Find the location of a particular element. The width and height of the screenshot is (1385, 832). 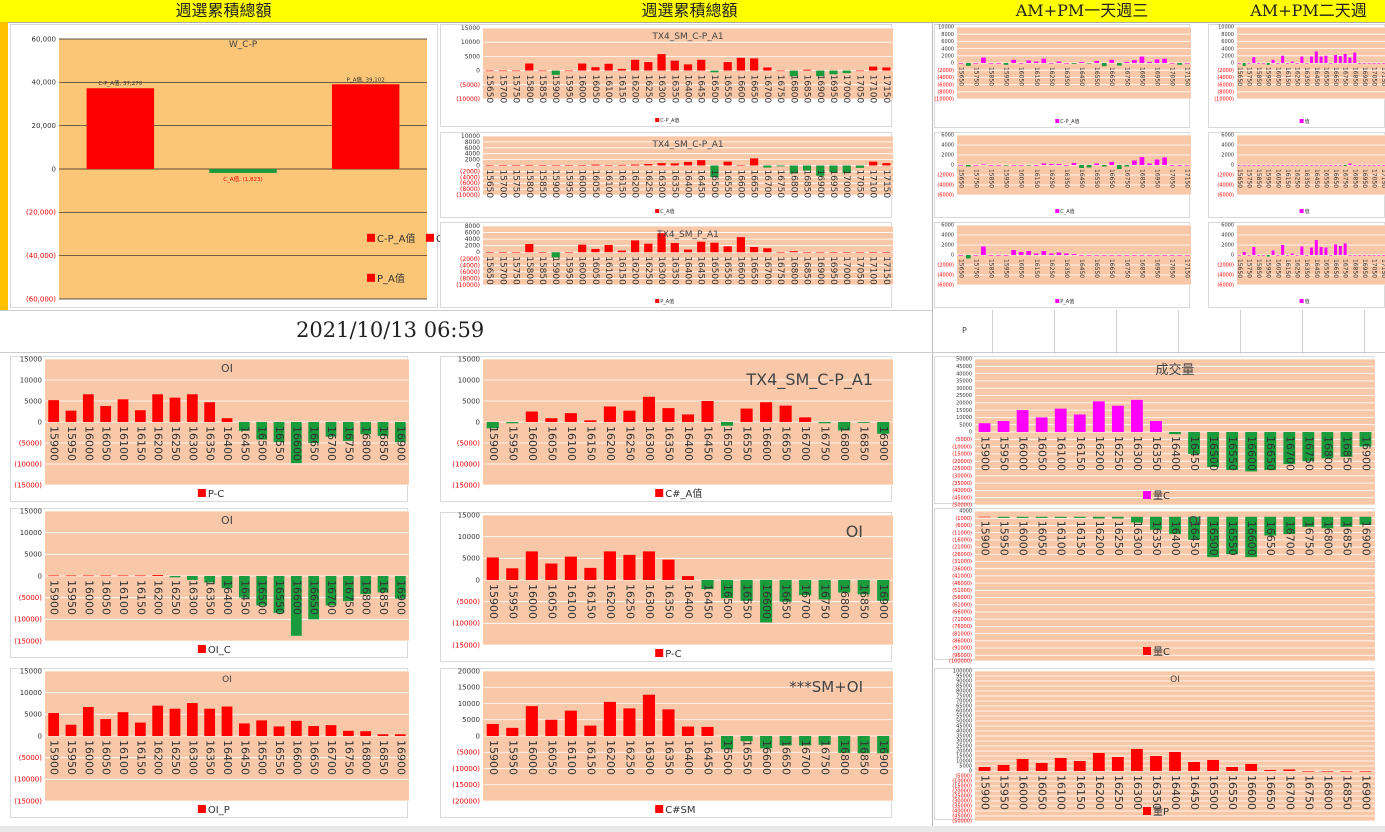

x-tick-label: 16900 is located at coordinates (1365, 453).